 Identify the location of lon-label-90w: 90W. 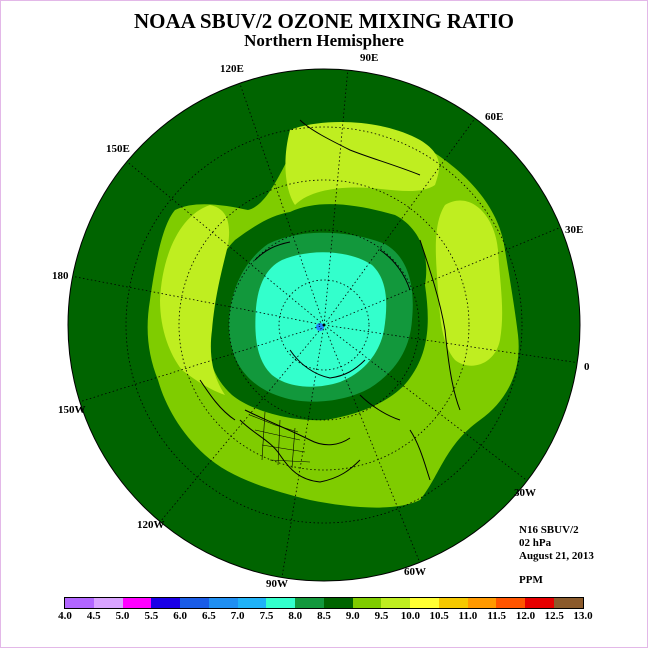
(277, 584).